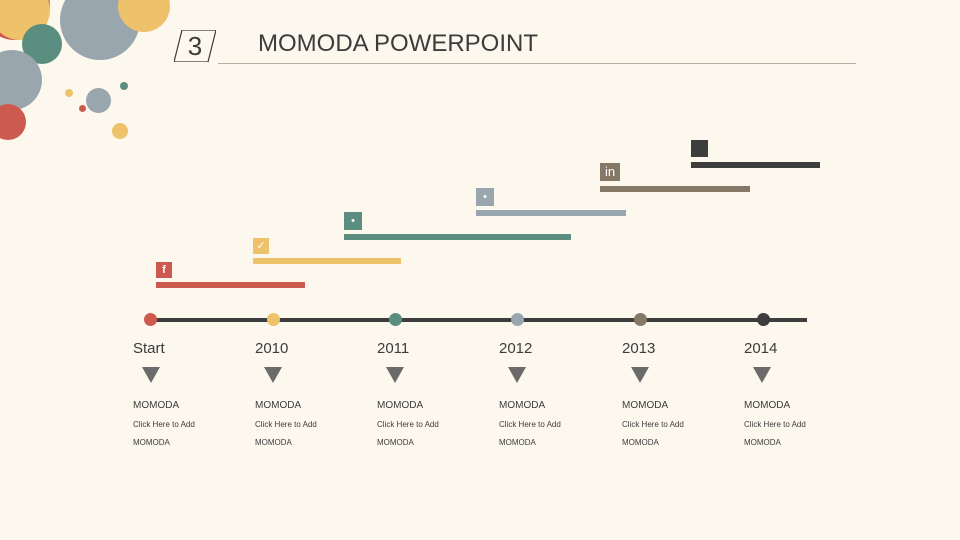 Image resolution: width=960 pixels, height=540 pixels. What do you see at coordinates (677, 393) in the screenshot?
I see `timeline-column-2013: 2013 MOMODA Click Here to Add MOMODA` at bounding box center [677, 393].